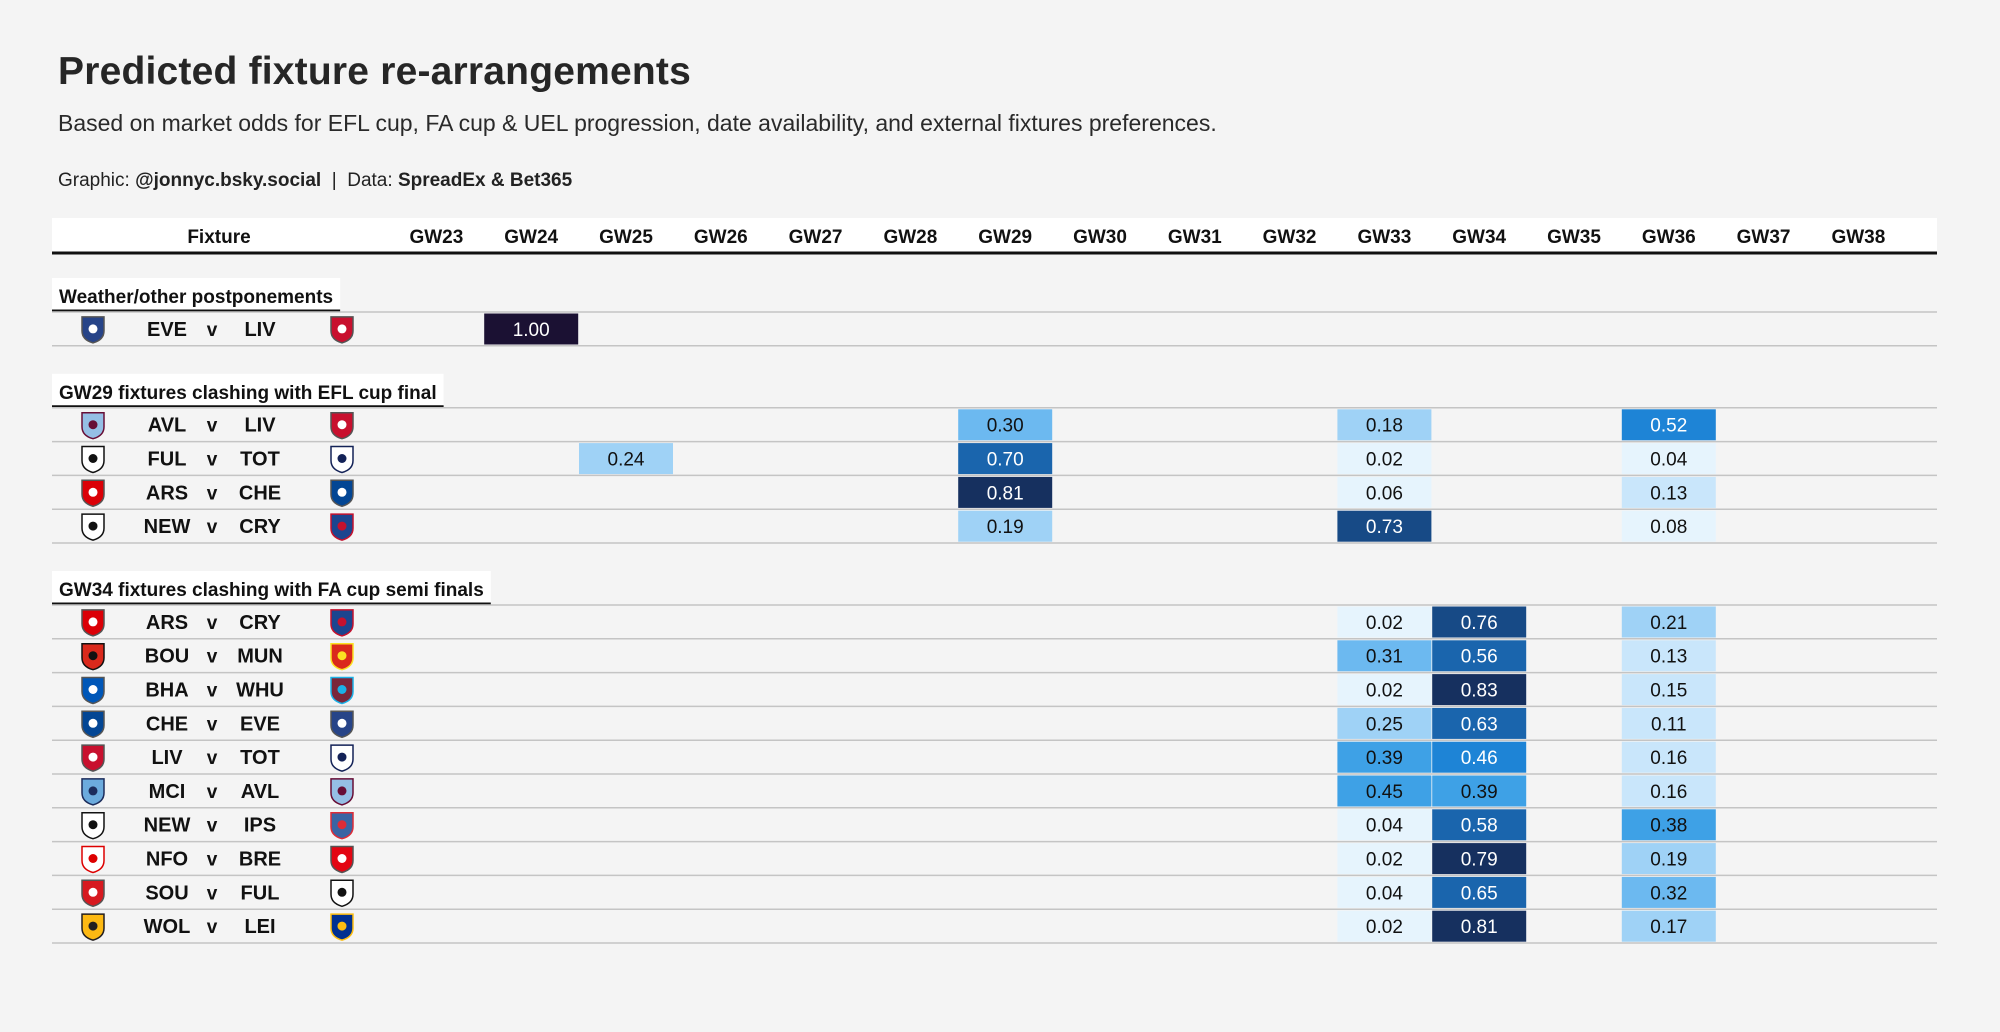  I want to click on heat-cell-value: 0.19, so click(1668, 860).